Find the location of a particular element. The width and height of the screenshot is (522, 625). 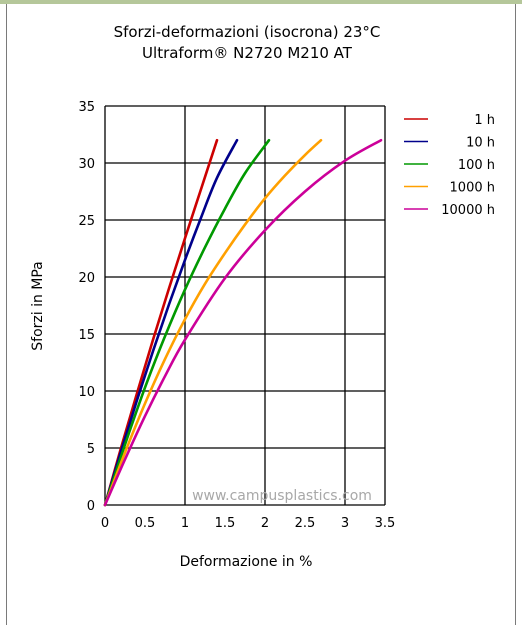

chart-title: Sforzi-deformazioni (isocrona) 23°C is located at coordinates (247, 32).